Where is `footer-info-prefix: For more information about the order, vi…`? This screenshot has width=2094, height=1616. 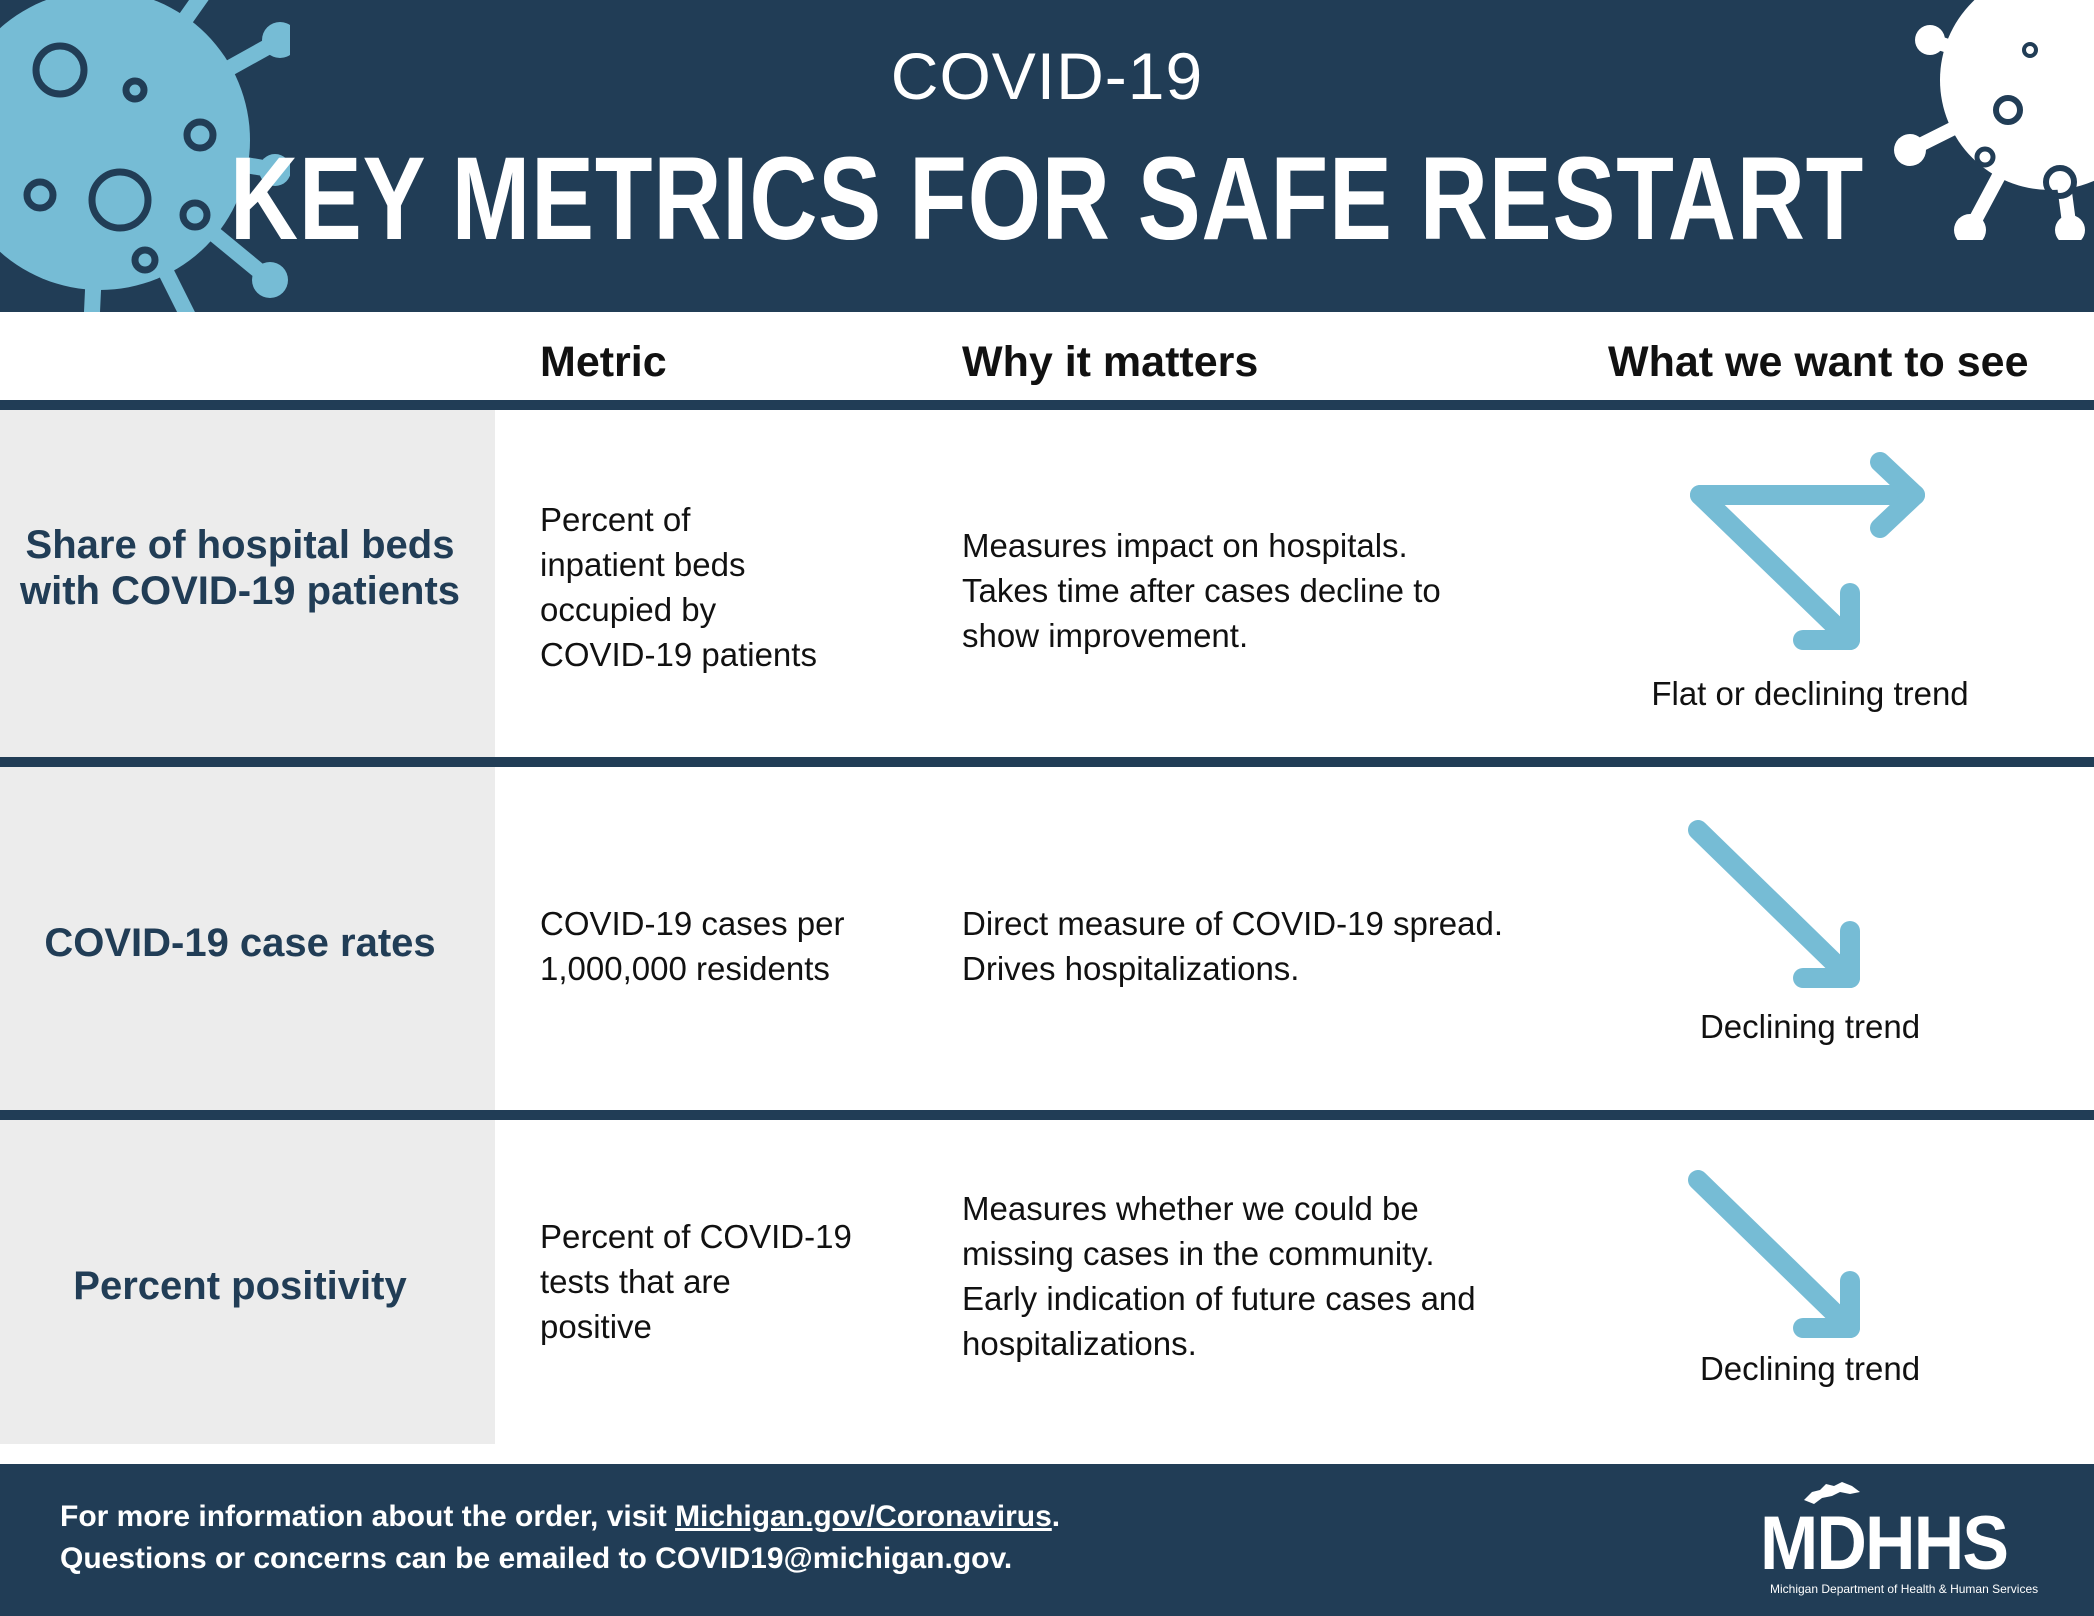
footer-info-prefix: For more information about the order, vi… is located at coordinates (368, 1516).